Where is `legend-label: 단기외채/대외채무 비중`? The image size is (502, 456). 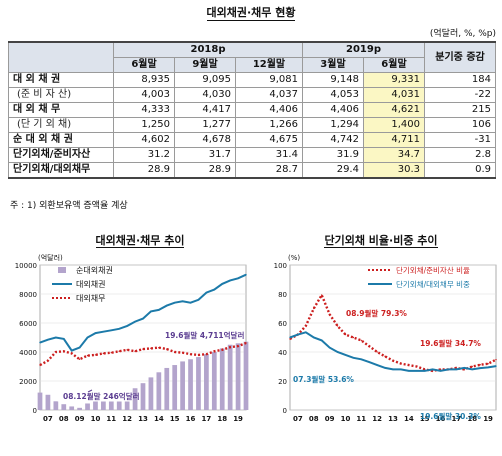
legend-label: 단기외채/대외채무 비중 is located at coordinates (433, 284).